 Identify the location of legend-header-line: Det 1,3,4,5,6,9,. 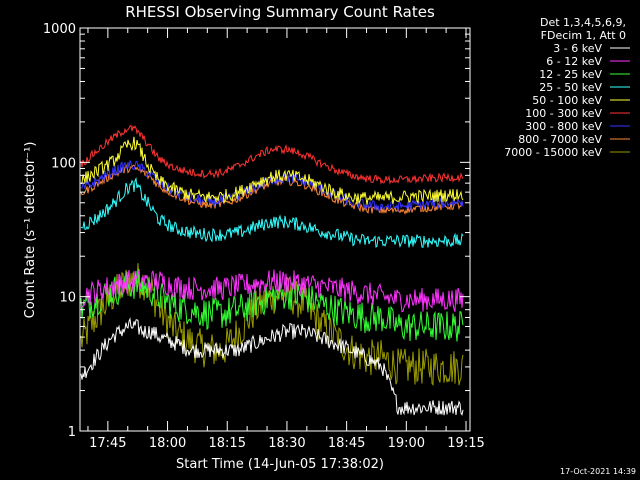
(583, 22).